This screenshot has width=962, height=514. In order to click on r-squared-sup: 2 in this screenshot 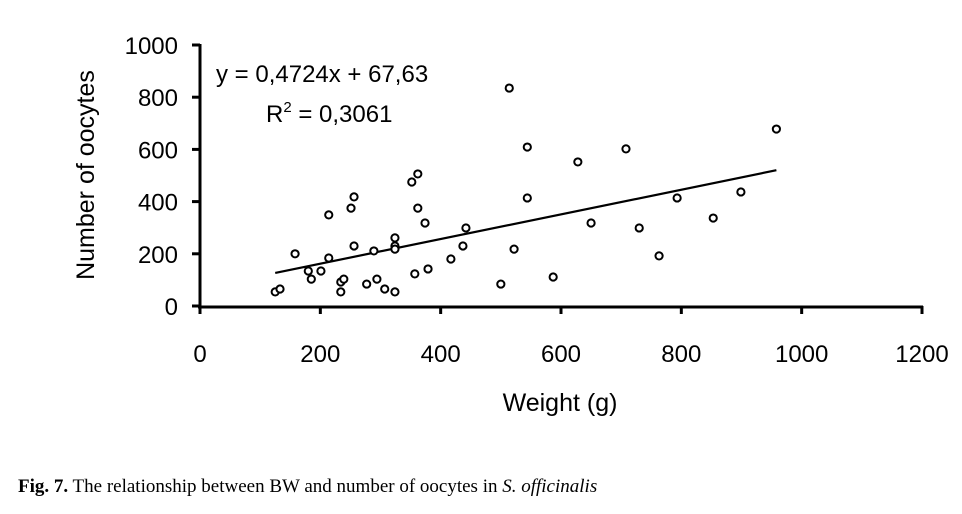, I will do `click(287, 107)`.